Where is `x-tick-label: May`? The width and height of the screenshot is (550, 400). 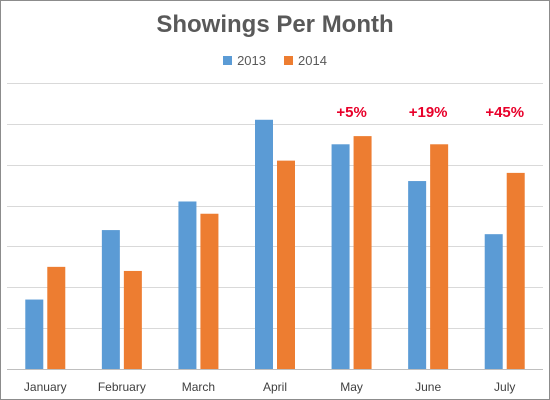
x-tick-label: May is located at coordinates (351, 387).